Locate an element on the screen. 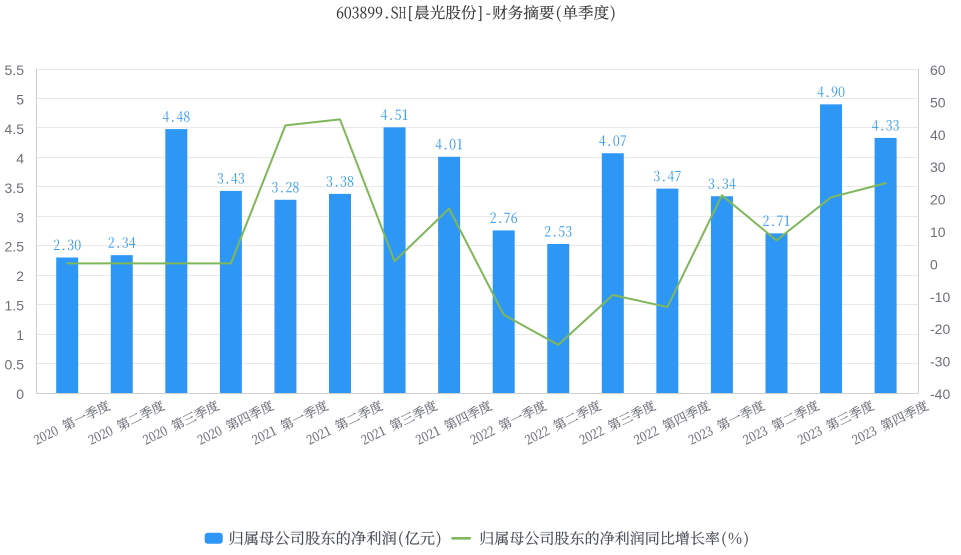  svg-text: 0.5 is located at coordinates (15, 365).